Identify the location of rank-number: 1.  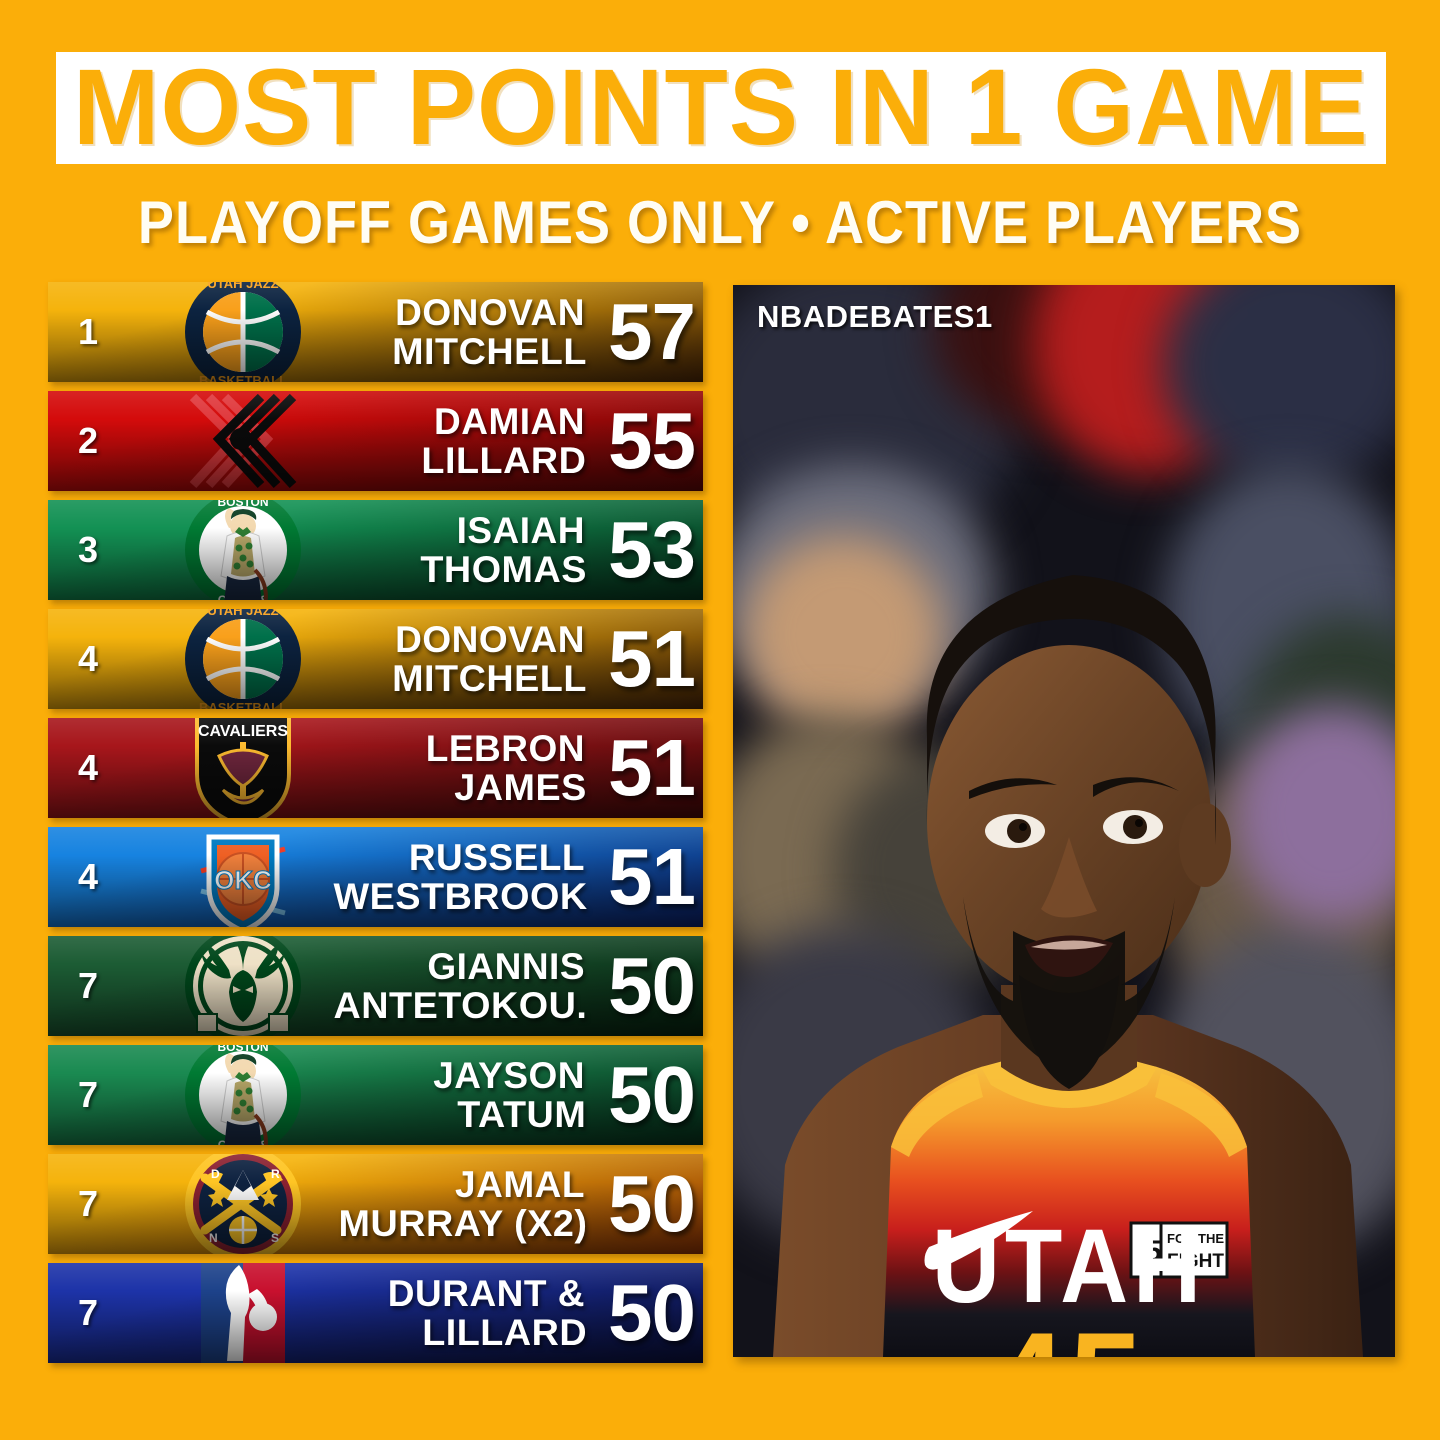
(88, 331).